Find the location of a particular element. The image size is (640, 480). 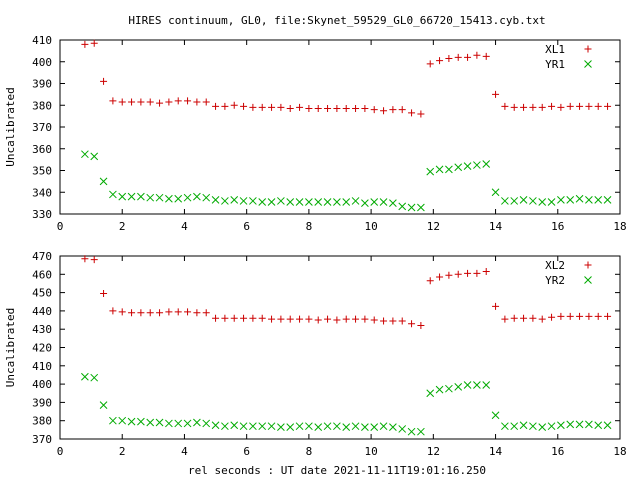

legend-label: YR1 is located at coordinates (555, 64).